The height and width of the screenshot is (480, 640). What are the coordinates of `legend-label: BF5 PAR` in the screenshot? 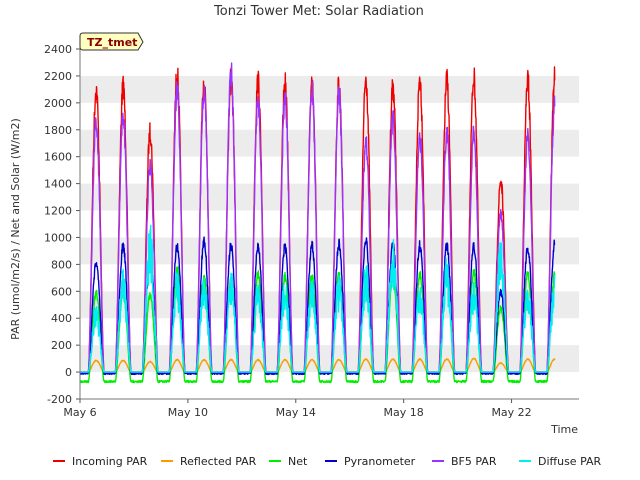 It's located at (474, 461).